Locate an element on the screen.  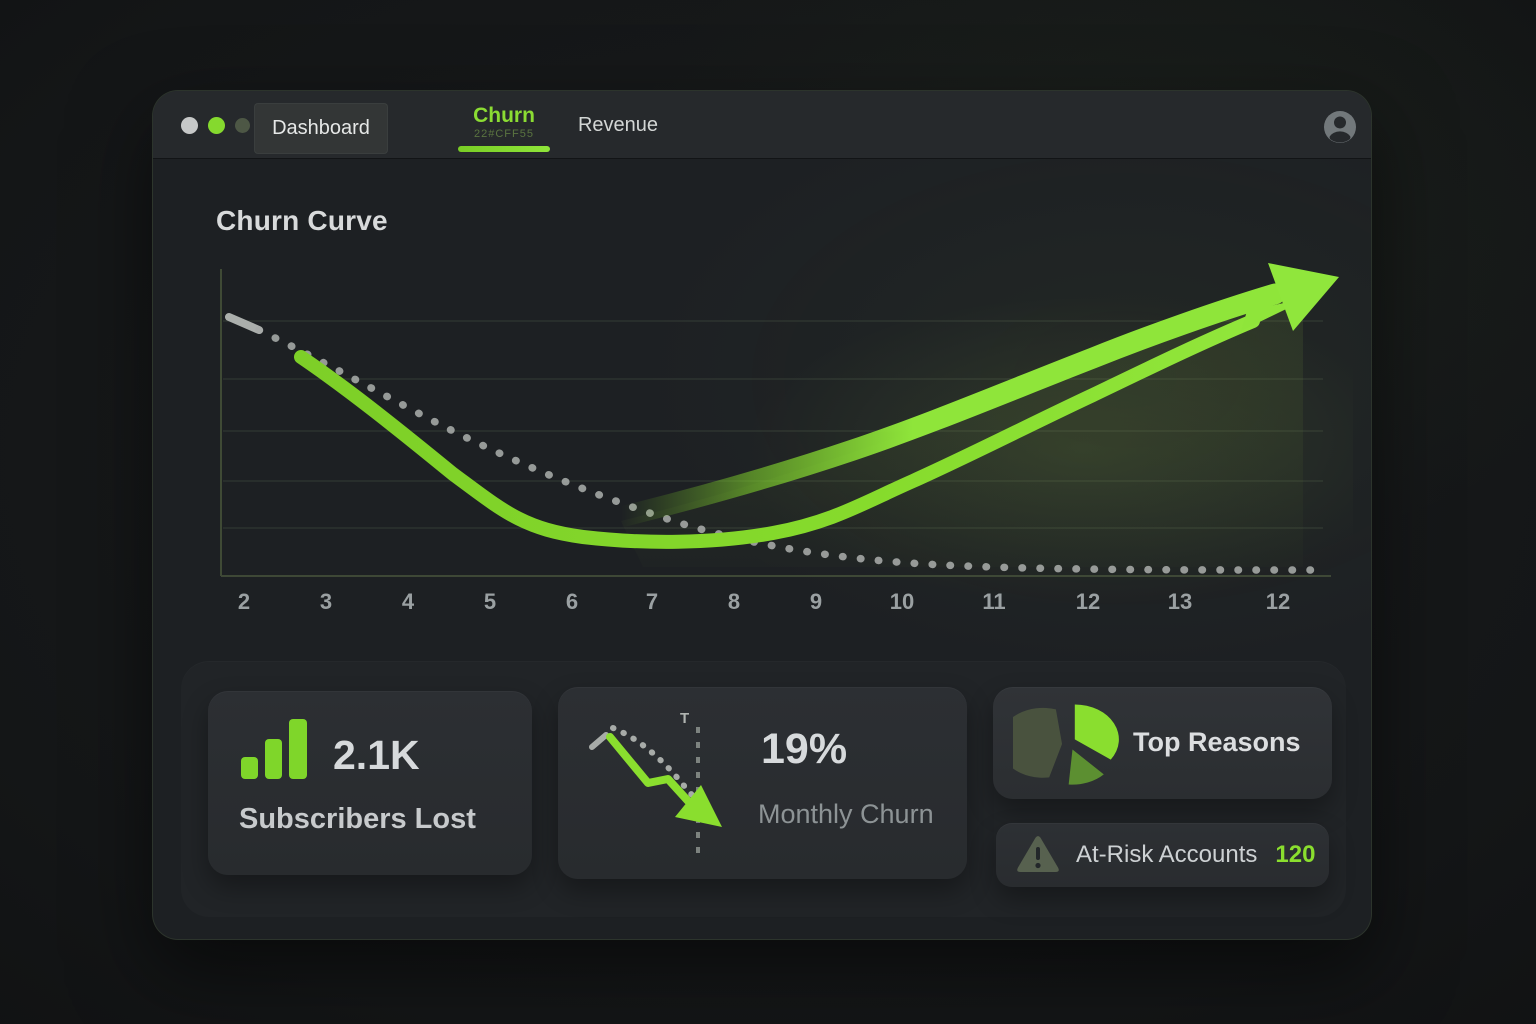
x-tick: 7 is located at coordinates (652, 601).